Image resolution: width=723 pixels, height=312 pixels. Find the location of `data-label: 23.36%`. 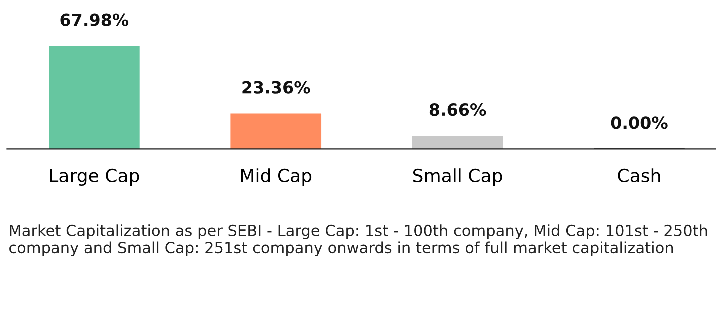

data-label: 23.36% is located at coordinates (276, 87).